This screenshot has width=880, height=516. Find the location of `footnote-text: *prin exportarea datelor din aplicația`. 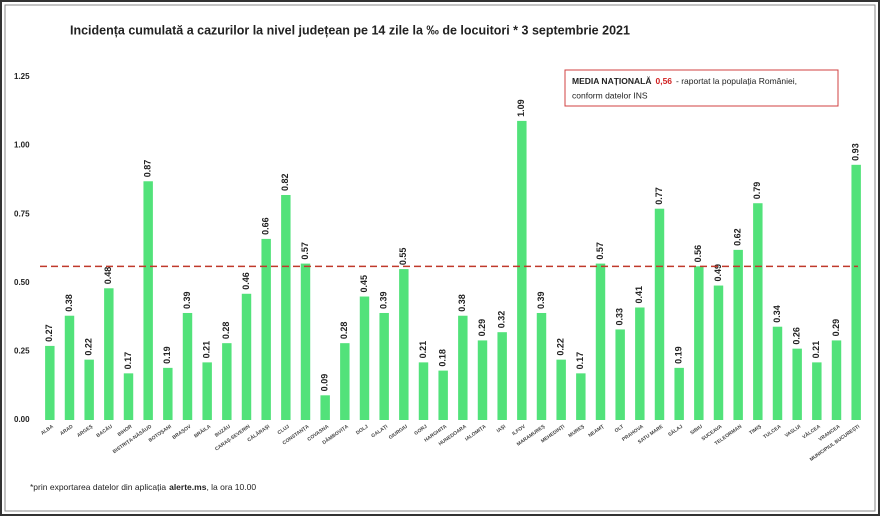

footnote-text: *prin exportarea datelor din aplicația is located at coordinates (98, 487).